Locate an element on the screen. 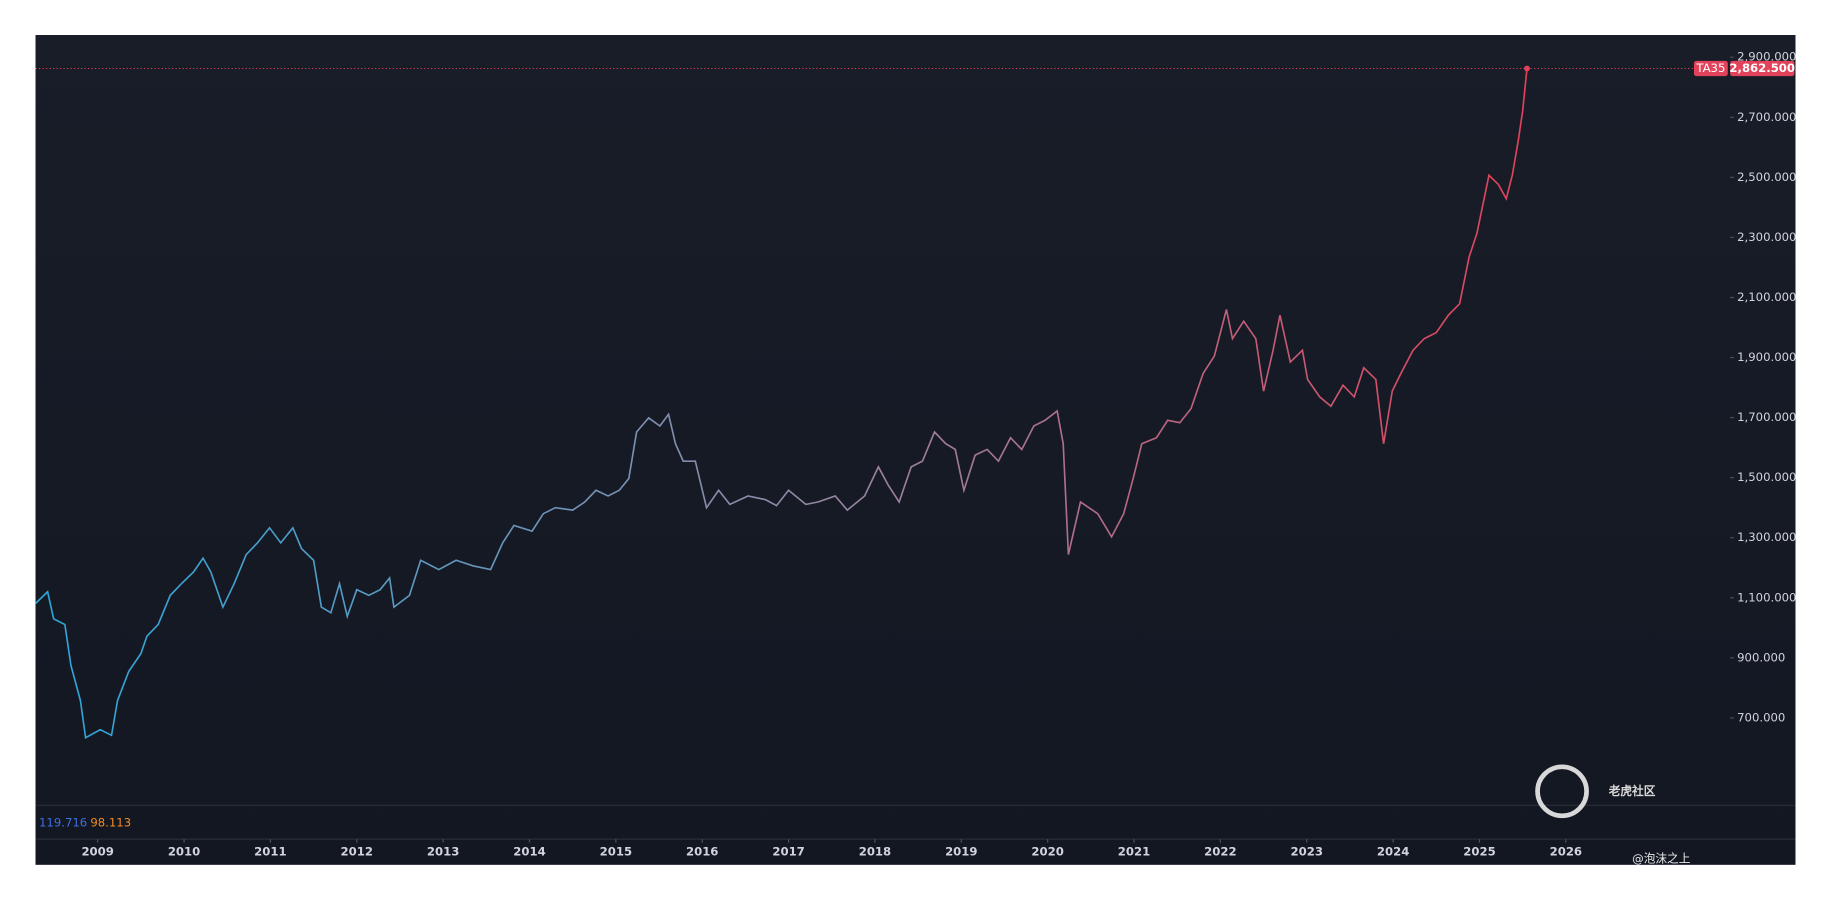 This screenshot has height=901, width=1831. y-tick-label: 2,100.000 is located at coordinates (1766, 297).